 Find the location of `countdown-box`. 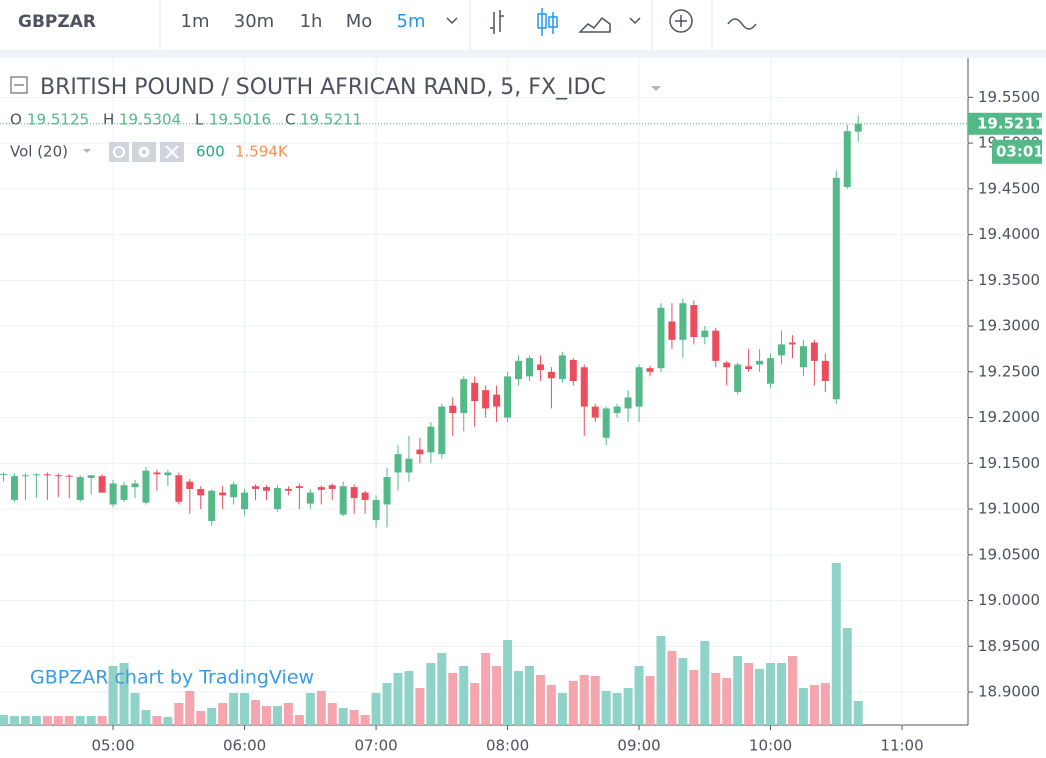

countdown-box is located at coordinates (1017, 151).